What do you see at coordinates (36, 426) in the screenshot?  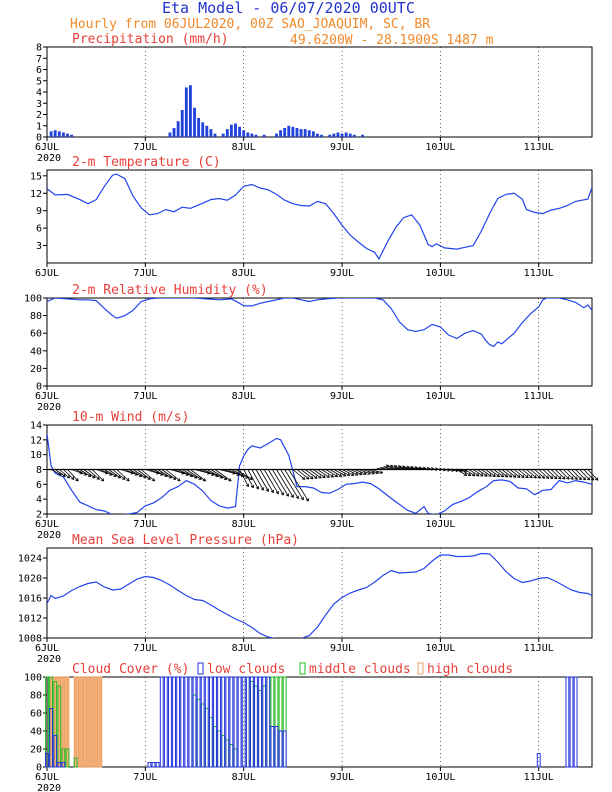 I see `y-tick-label: 14` at bounding box center [36, 426].